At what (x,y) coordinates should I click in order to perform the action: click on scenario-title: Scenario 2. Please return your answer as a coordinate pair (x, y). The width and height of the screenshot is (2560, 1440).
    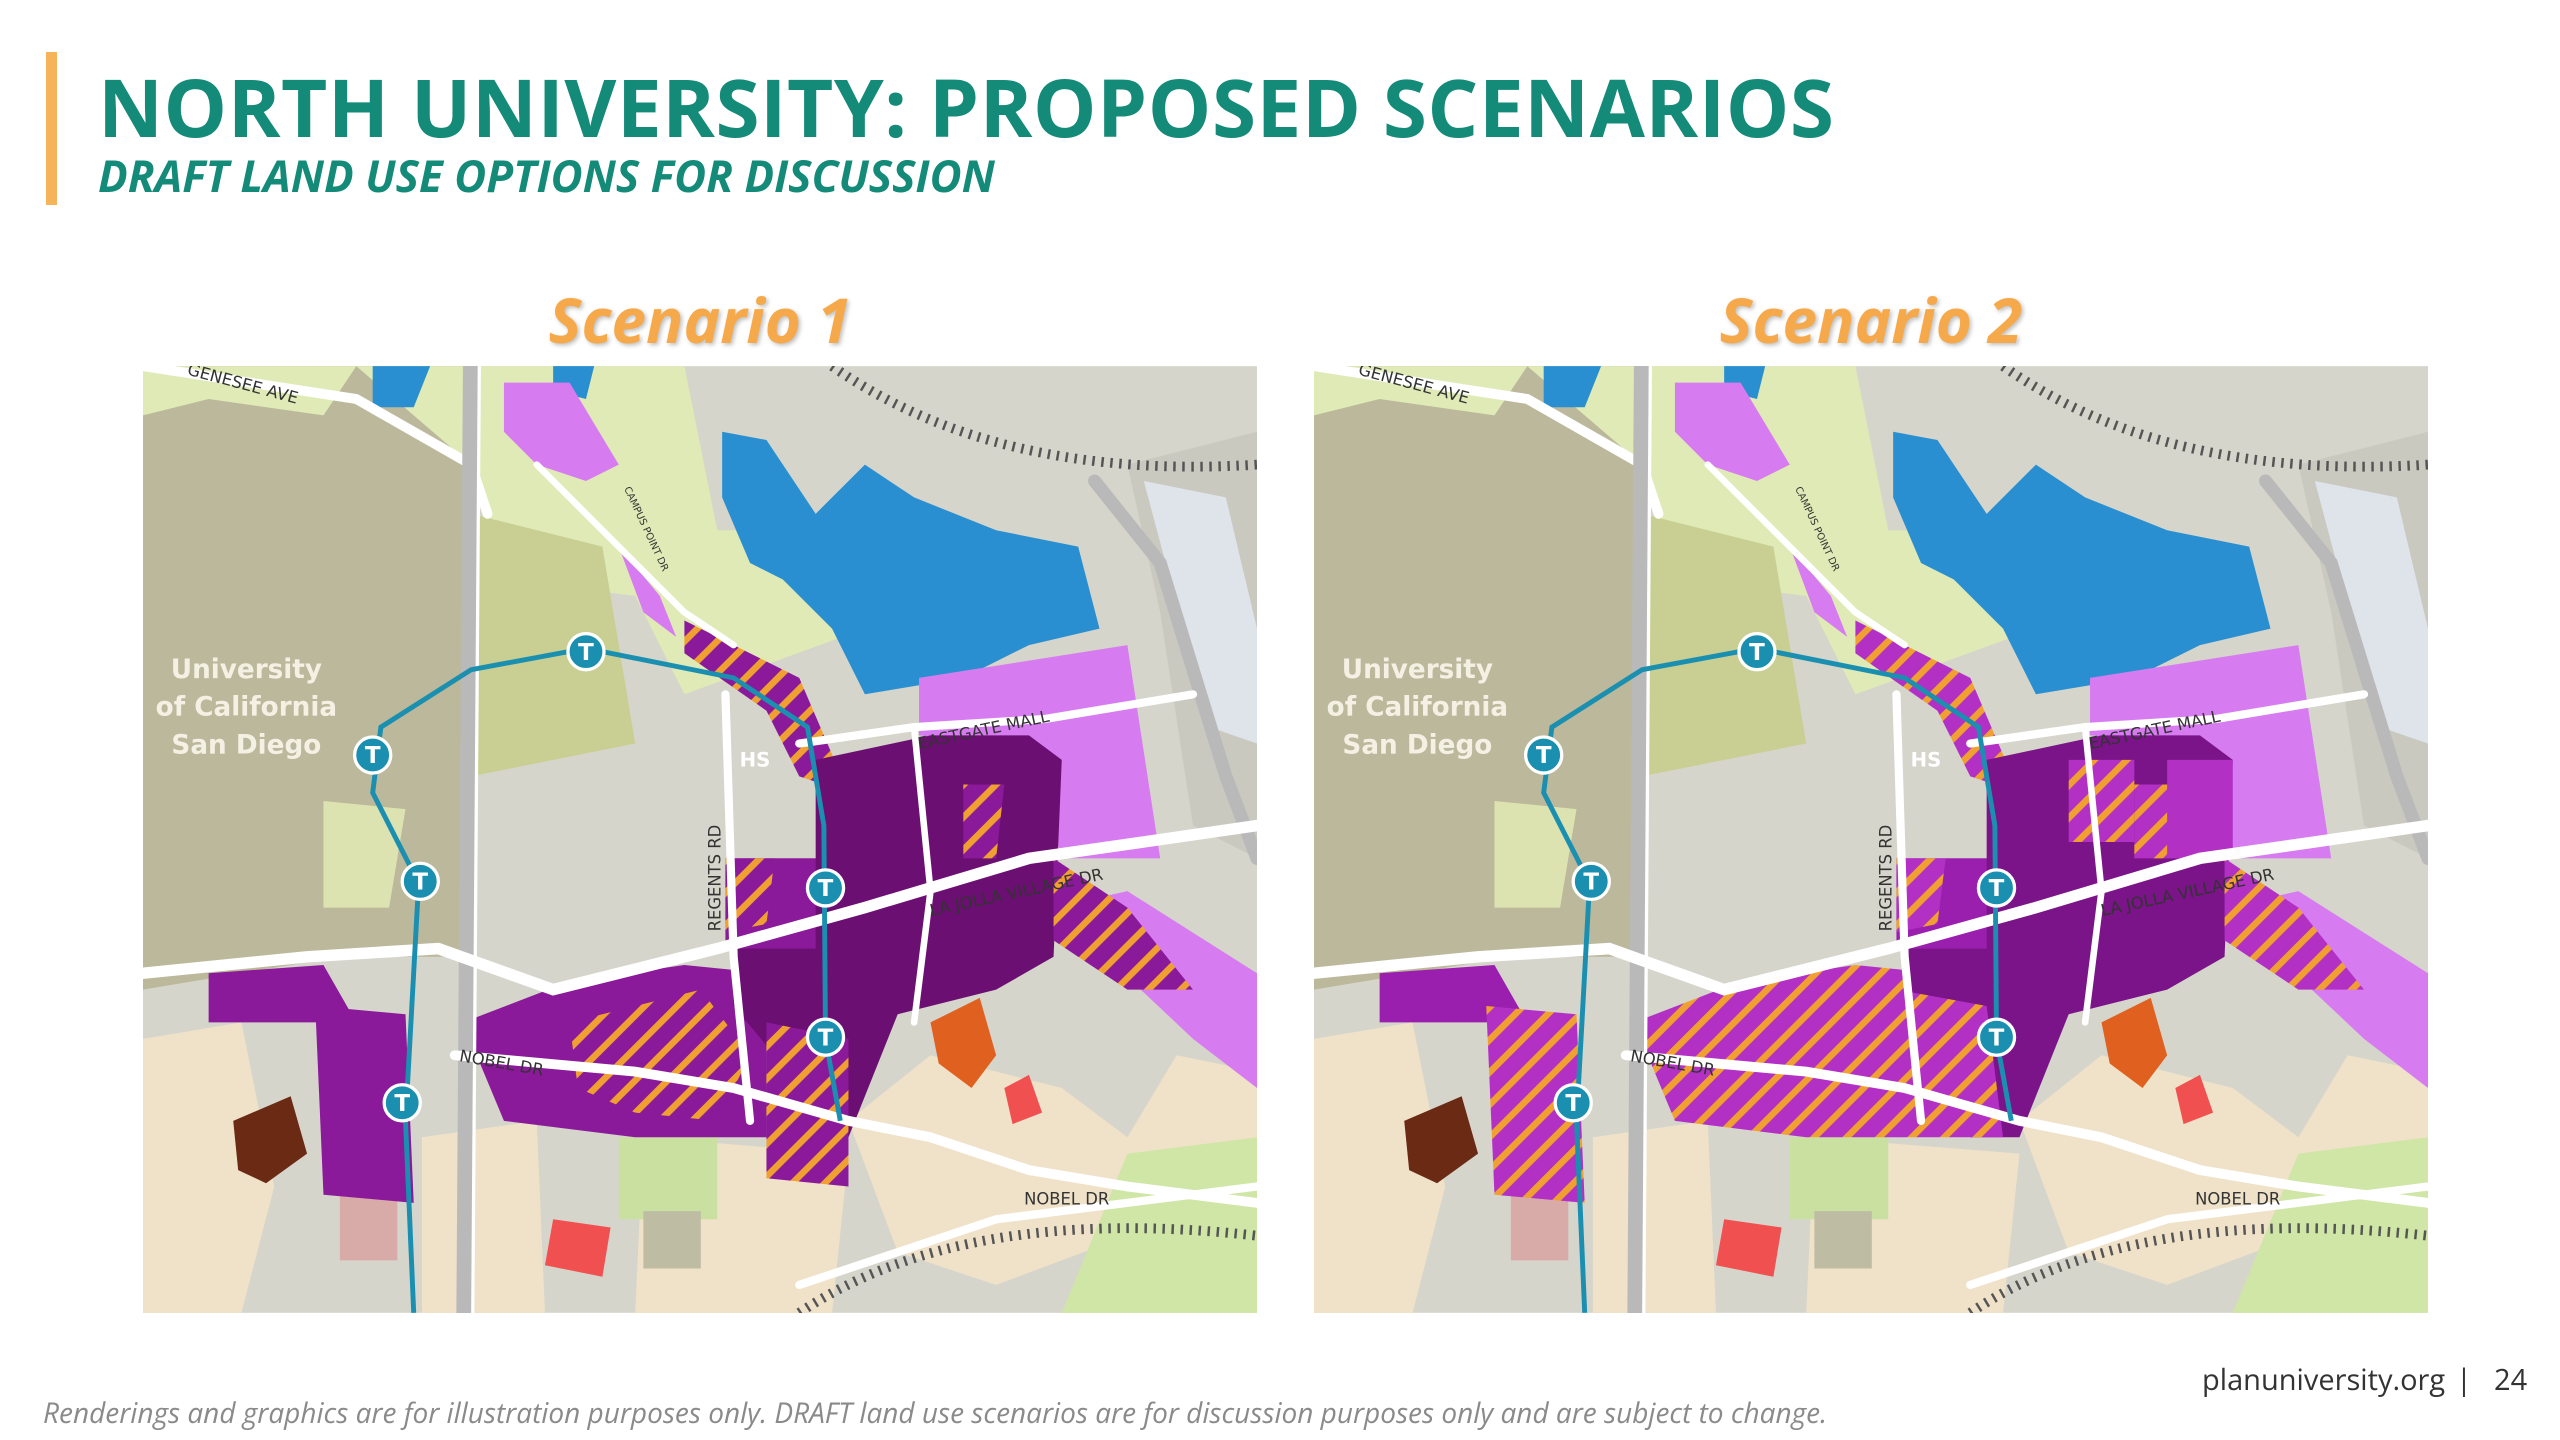
    Looking at the image, I should click on (1871, 320).